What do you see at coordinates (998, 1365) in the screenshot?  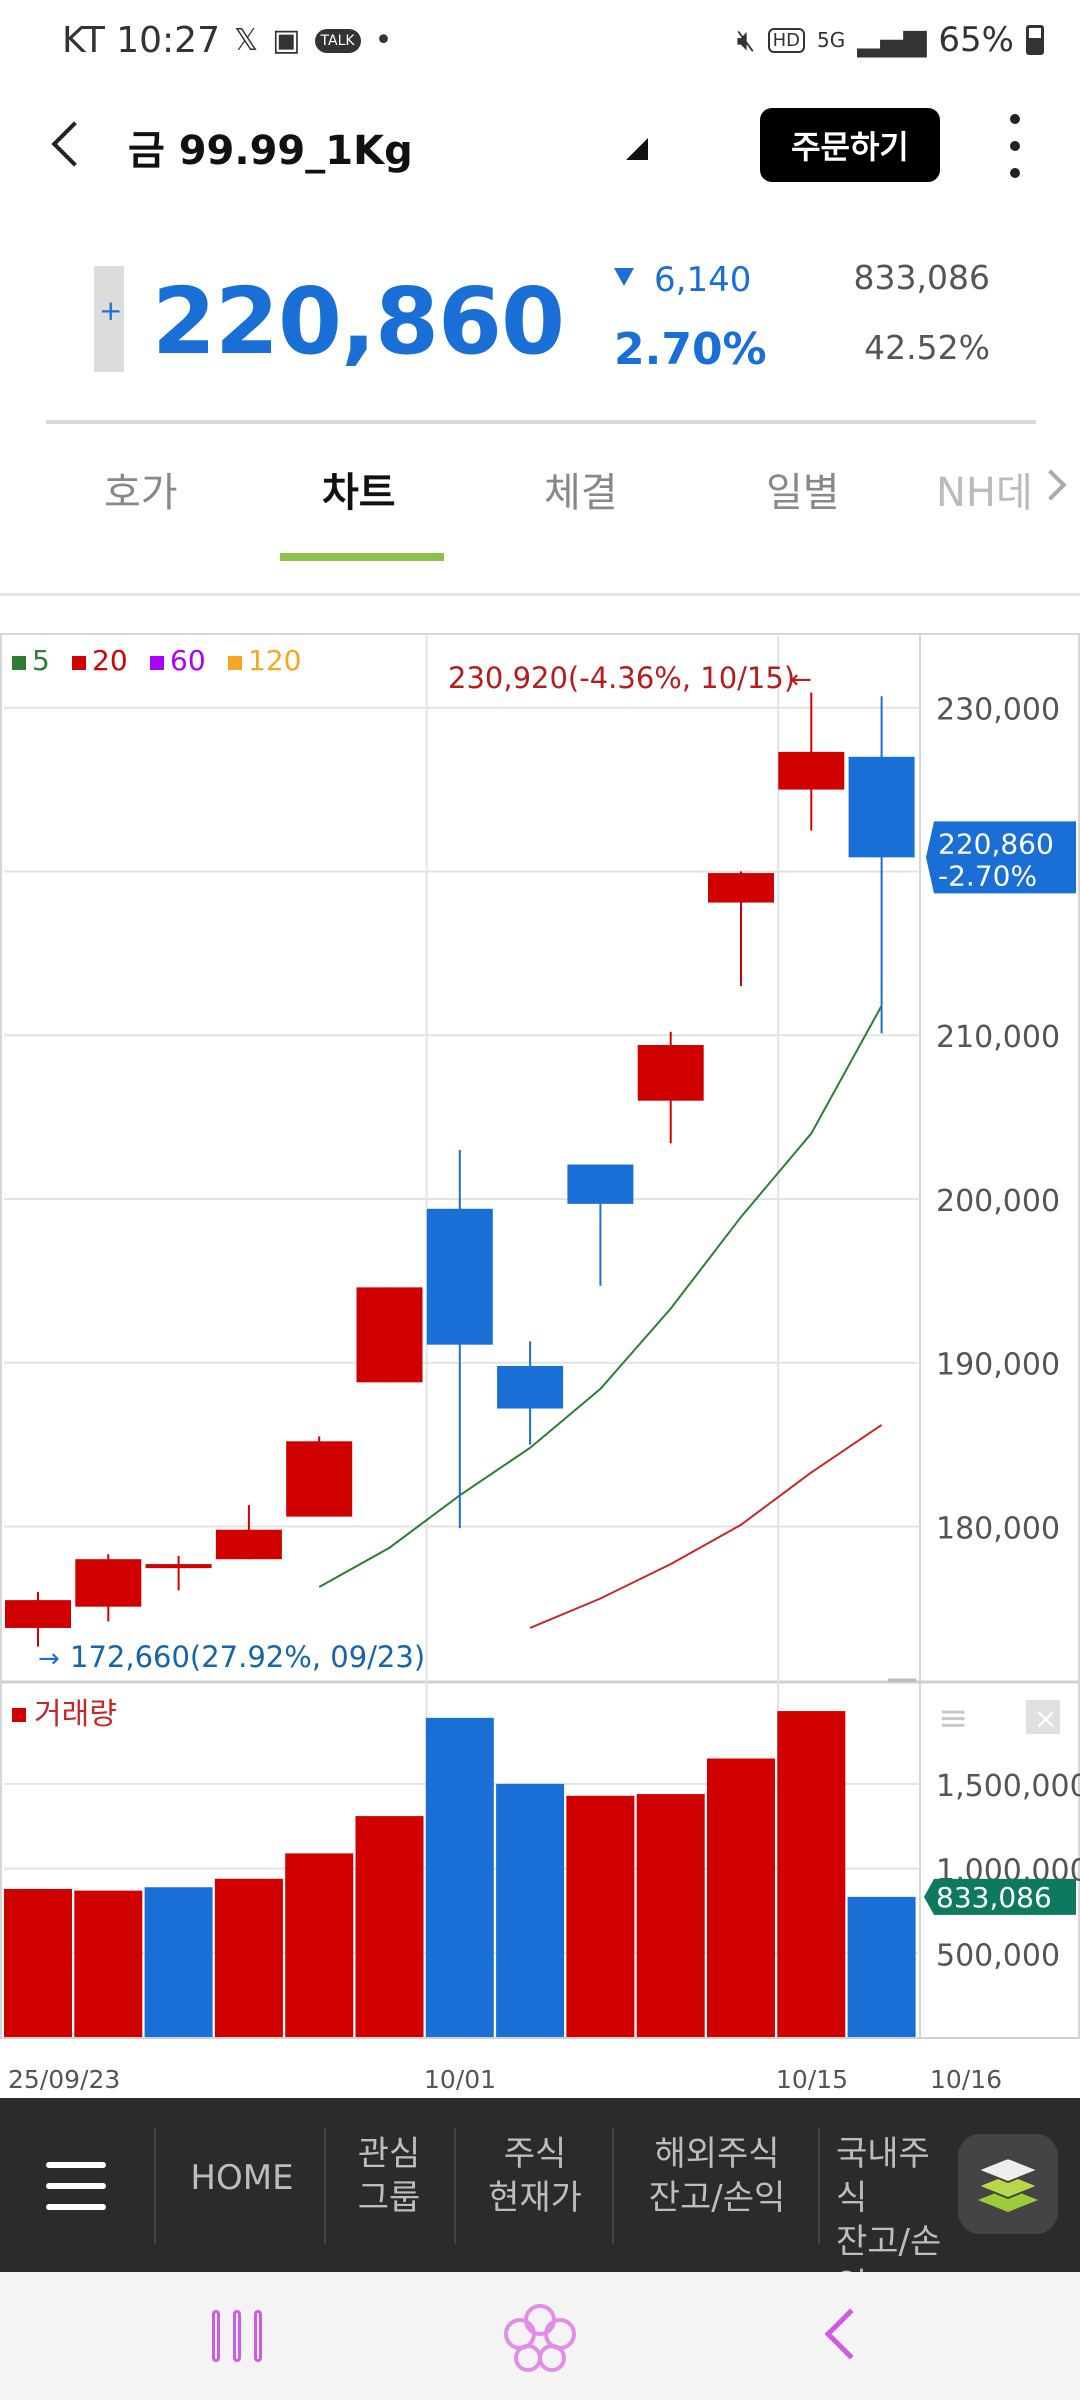 I see `price-tick-label: 190,000` at bounding box center [998, 1365].